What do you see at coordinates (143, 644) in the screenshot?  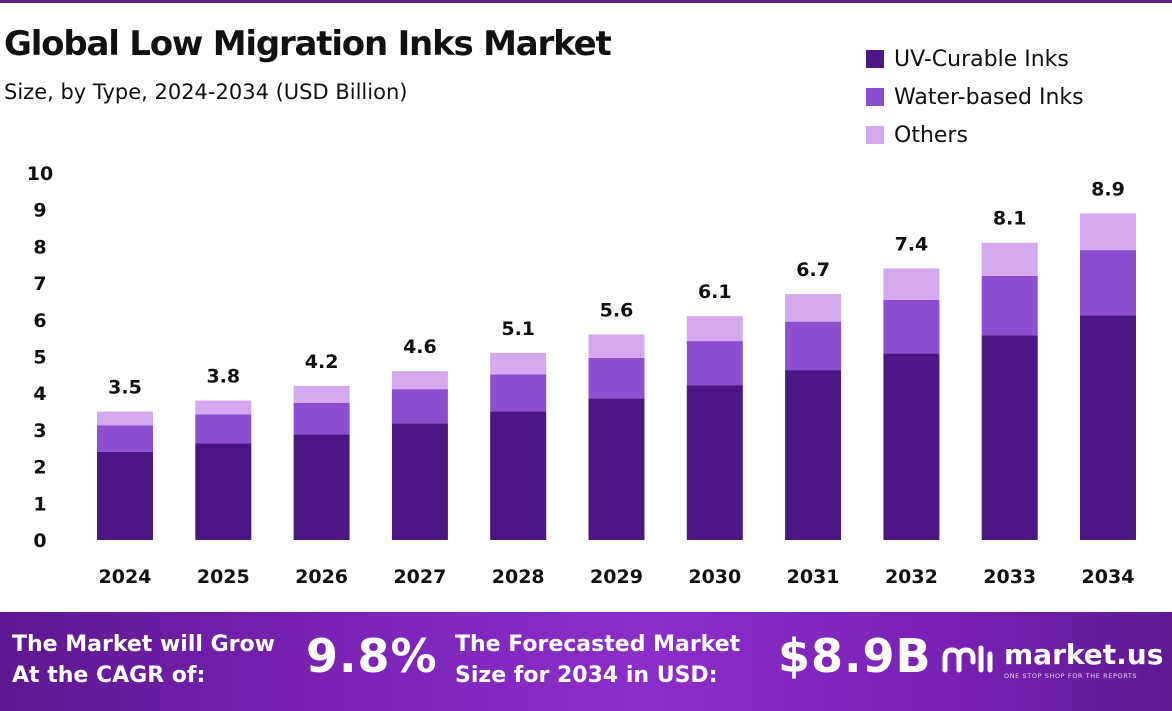 I see `cagr-caption-line1: The Market will Grow` at bounding box center [143, 644].